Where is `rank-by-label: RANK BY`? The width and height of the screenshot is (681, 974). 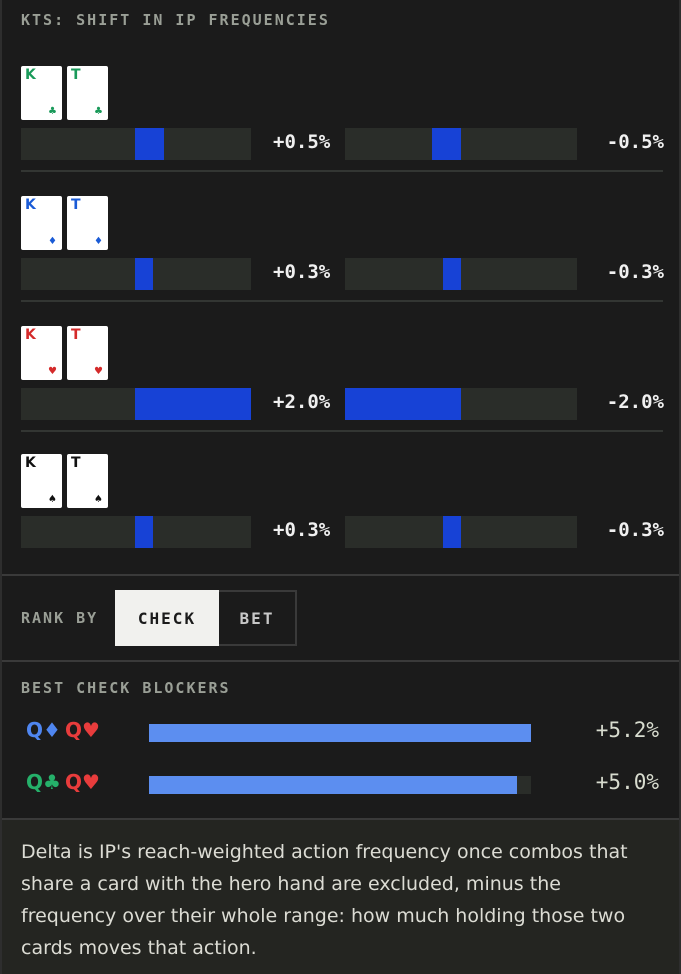
rank-by-label: RANK BY is located at coordinates (60, 618).